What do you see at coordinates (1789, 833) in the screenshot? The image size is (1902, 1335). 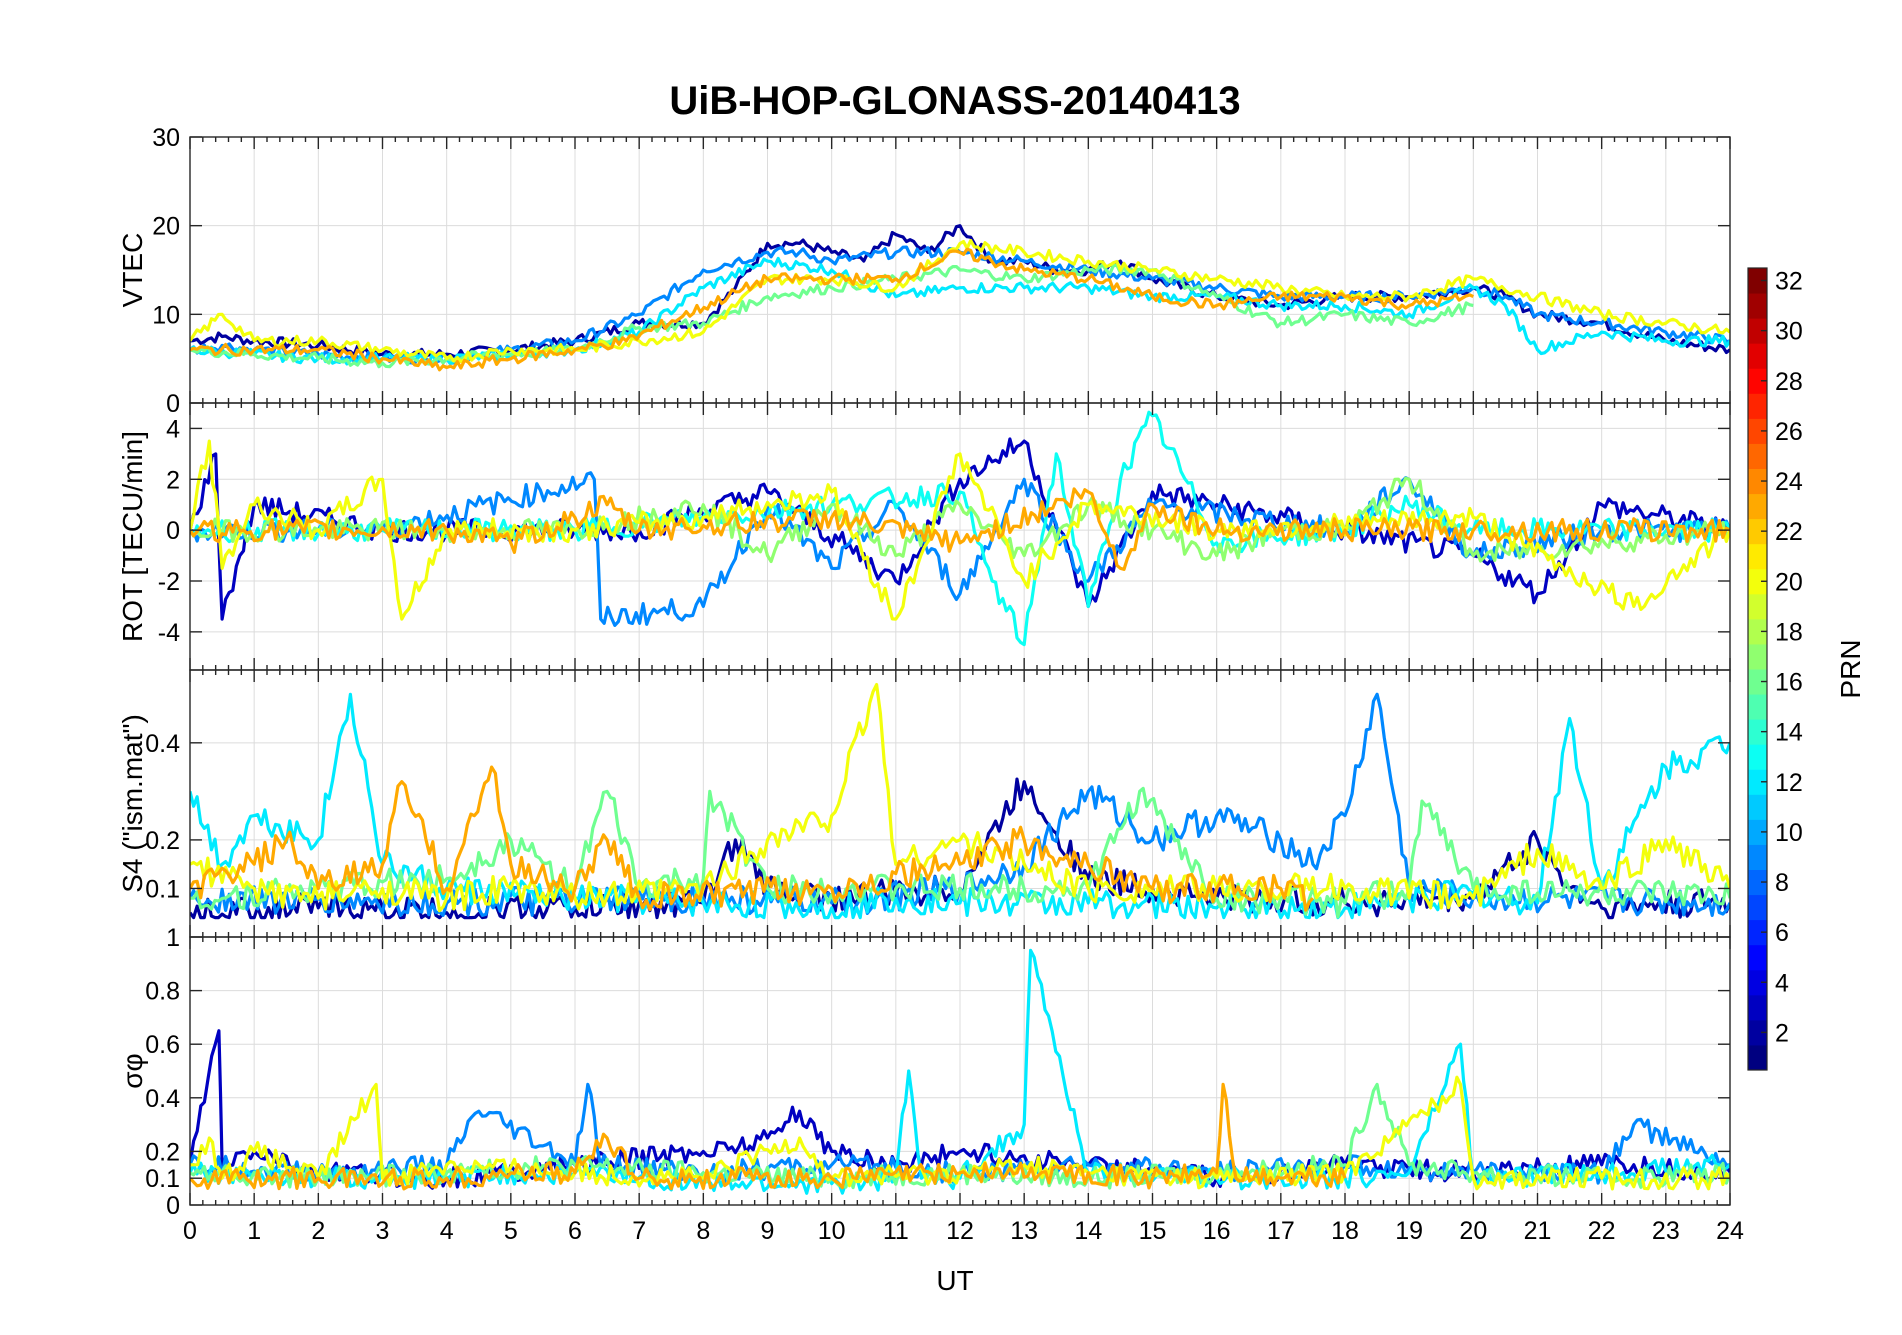 I see `colorbar-tick-label: 10` at bounding box center [1789, 833].